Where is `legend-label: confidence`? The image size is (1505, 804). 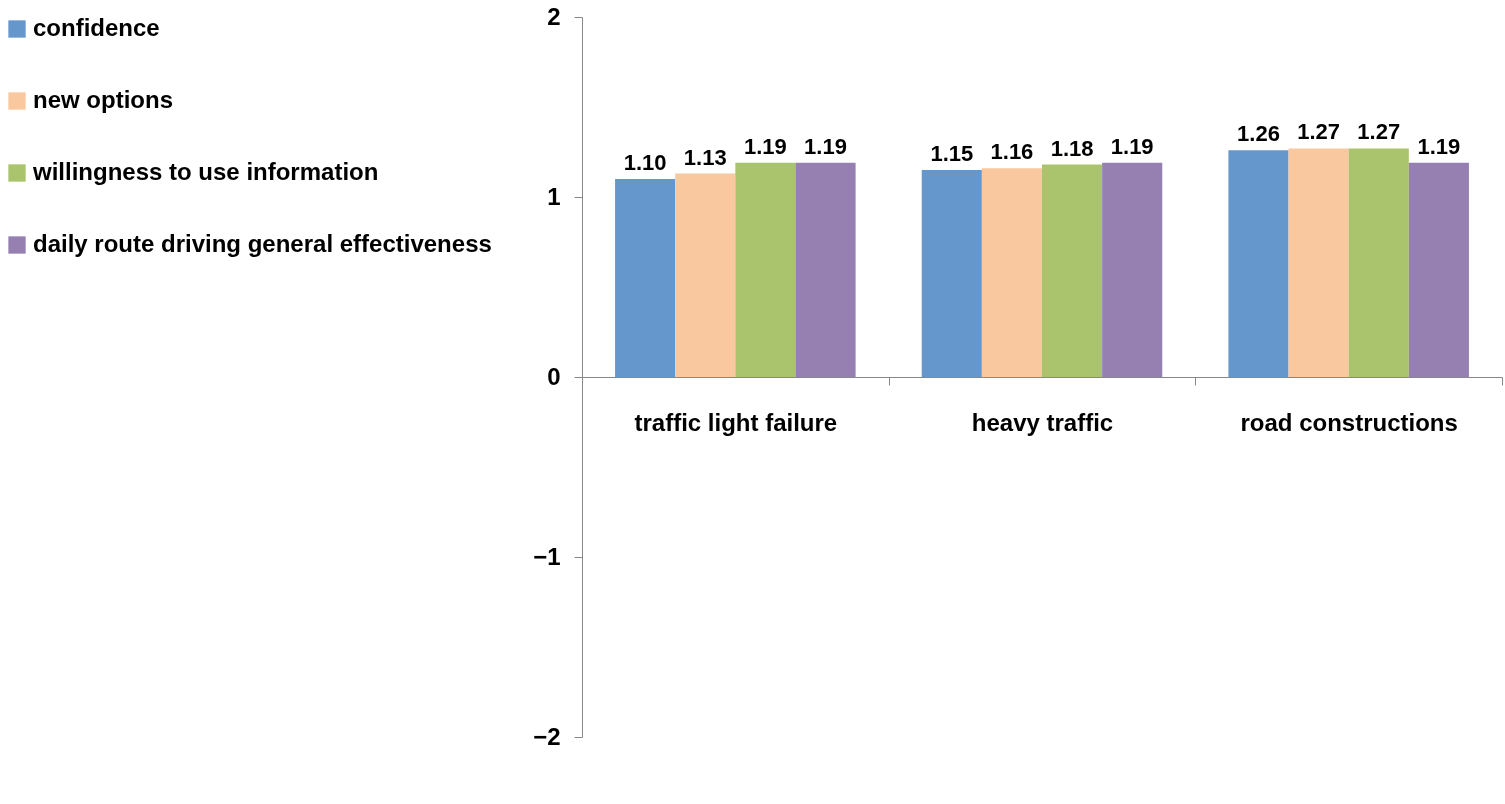 legend-label: confidence is located at coordinates (96, 27).